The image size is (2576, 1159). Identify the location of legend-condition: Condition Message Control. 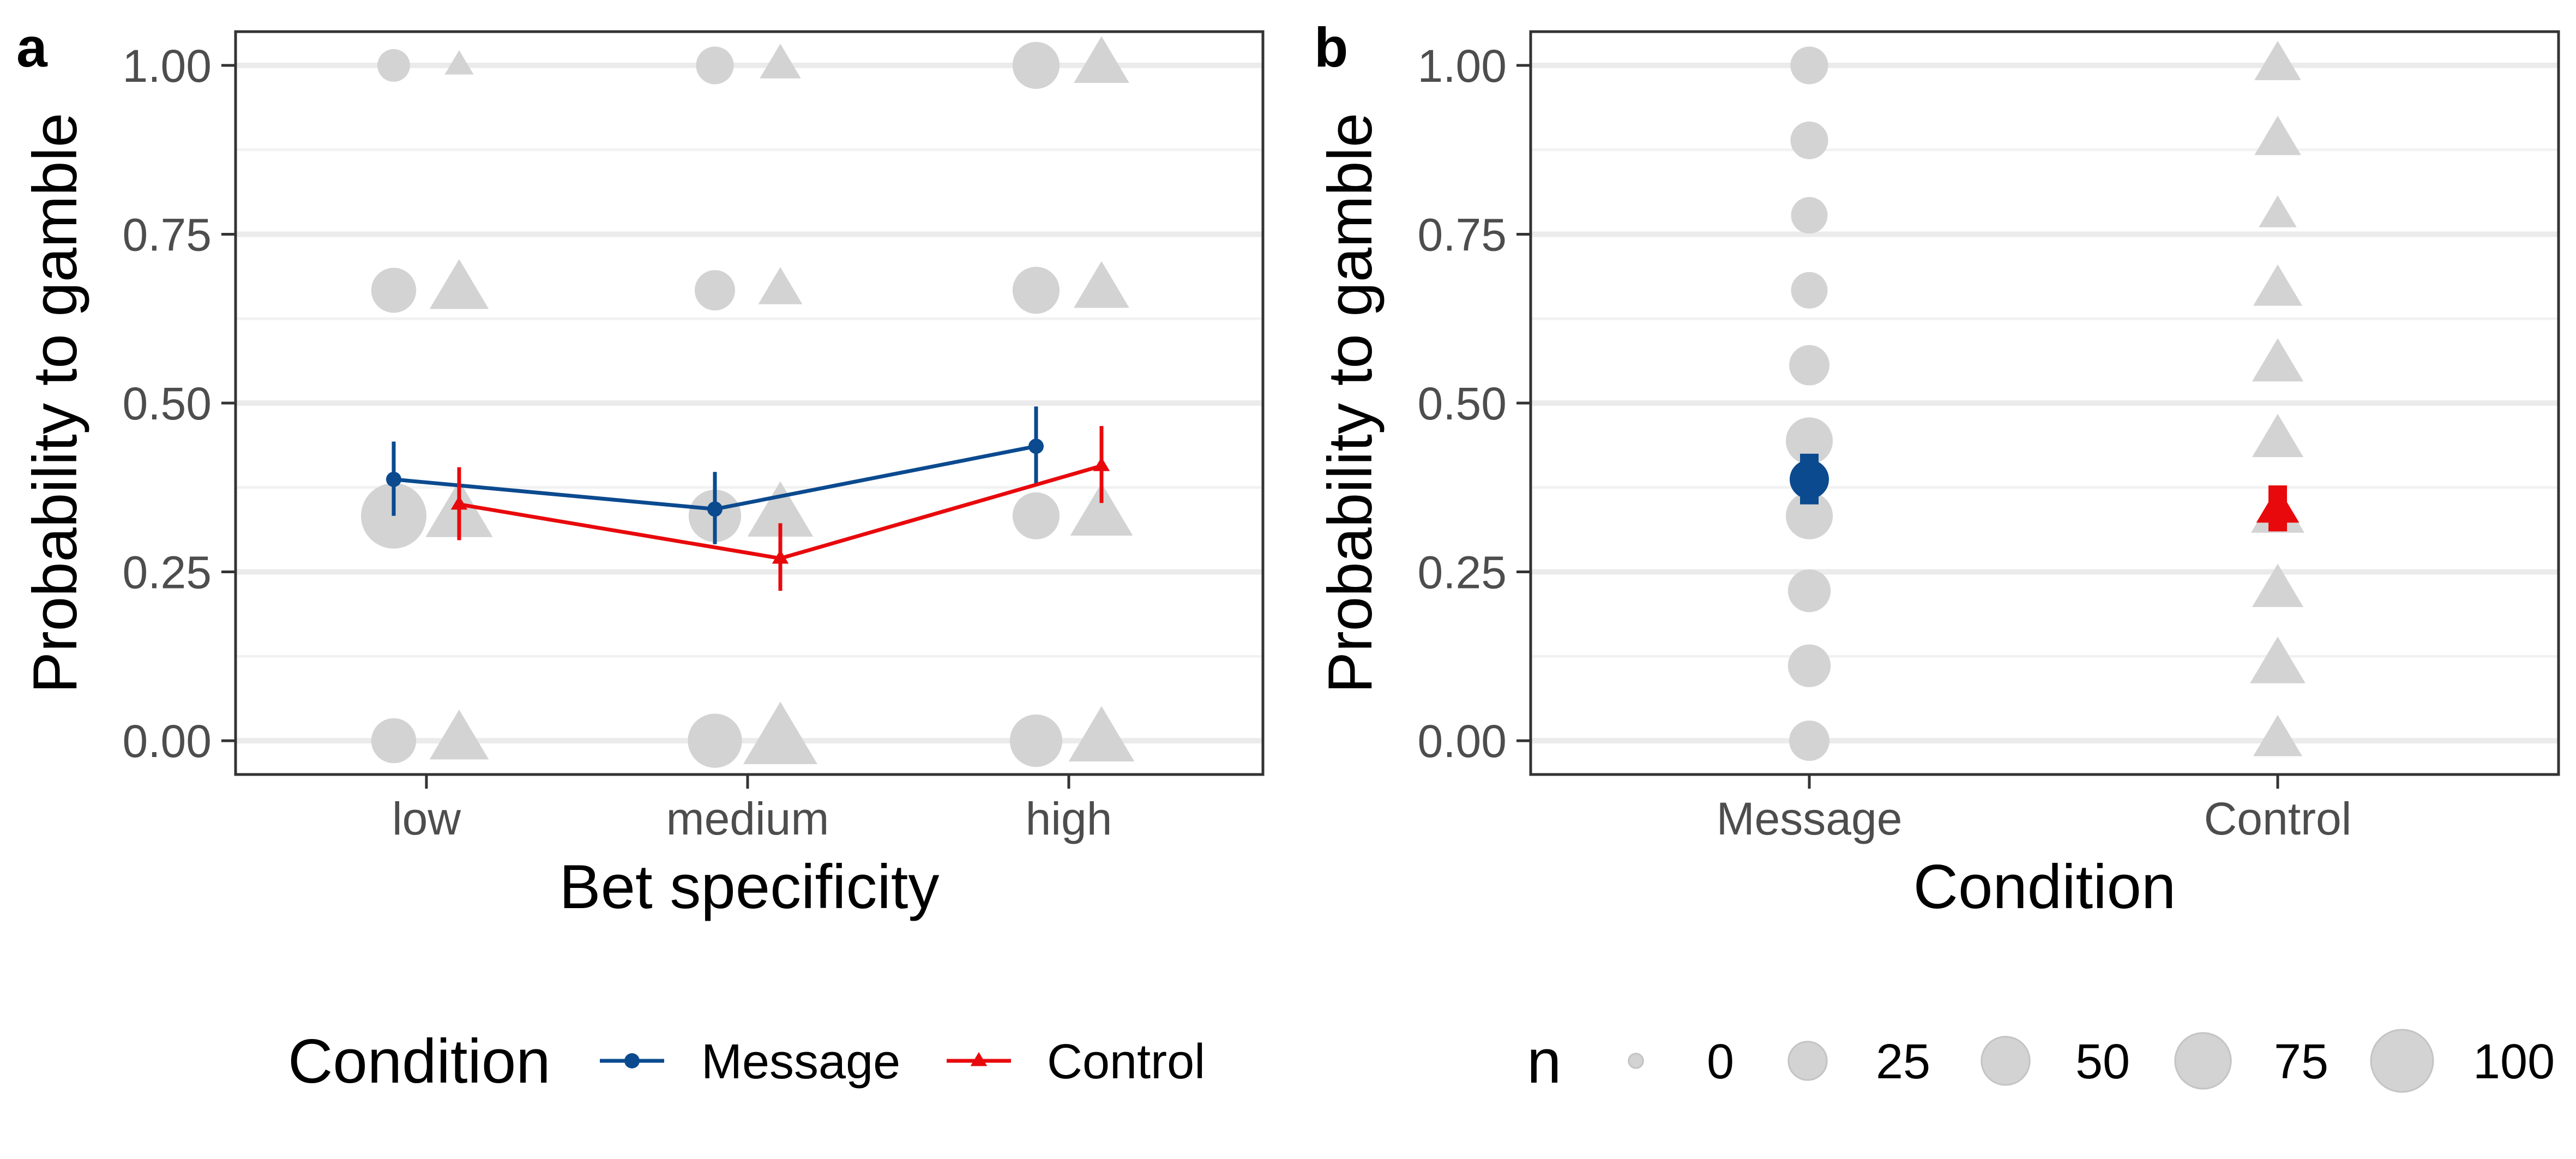
(746, 1061).